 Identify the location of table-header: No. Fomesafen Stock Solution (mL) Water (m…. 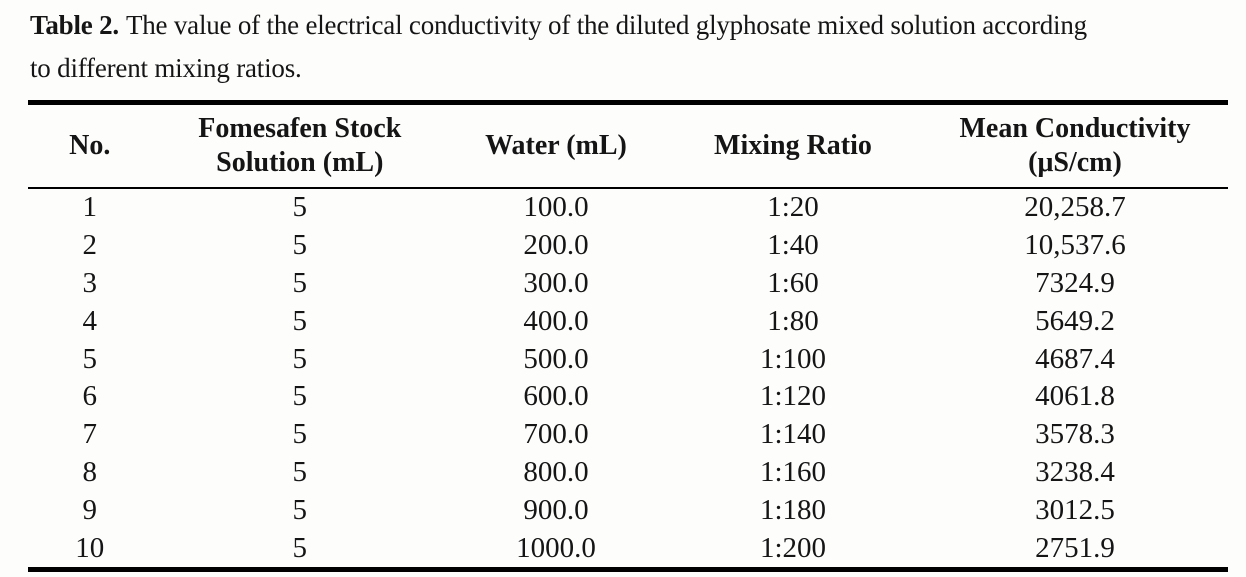
(628, 145).